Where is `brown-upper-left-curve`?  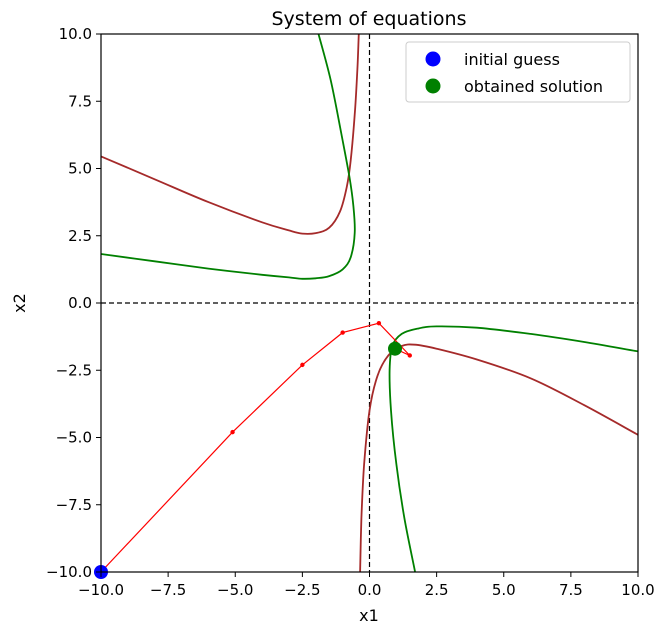
brown-upper-left-curve is located at coordinates (230, 134).